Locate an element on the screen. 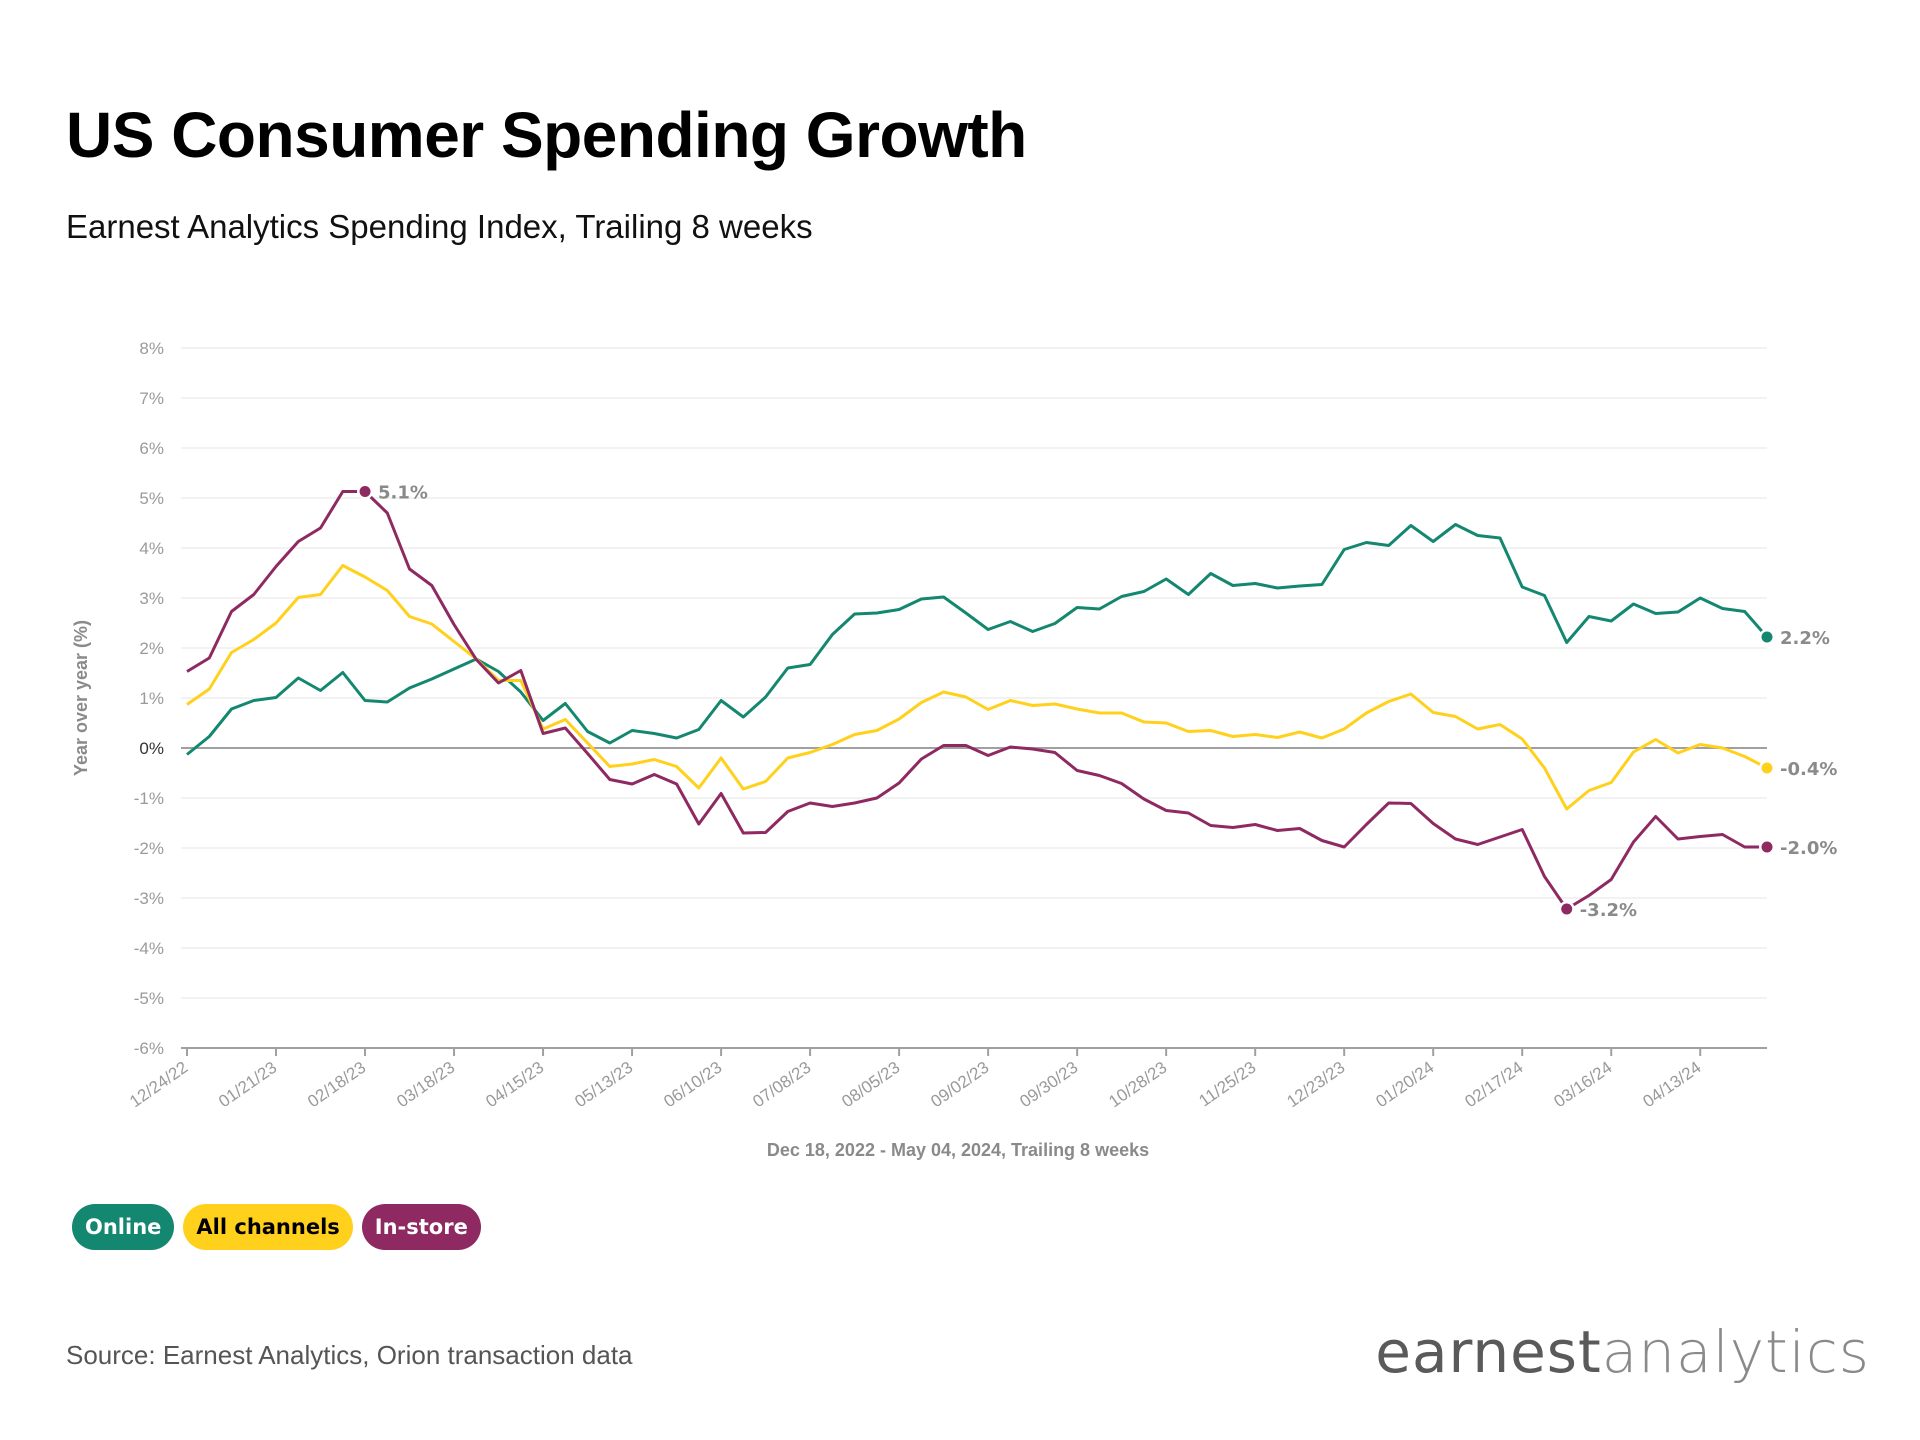 The width and height of the screenshot is (1920, 1440). y-tick-label: -6% is located at coordinates (149, 1048).